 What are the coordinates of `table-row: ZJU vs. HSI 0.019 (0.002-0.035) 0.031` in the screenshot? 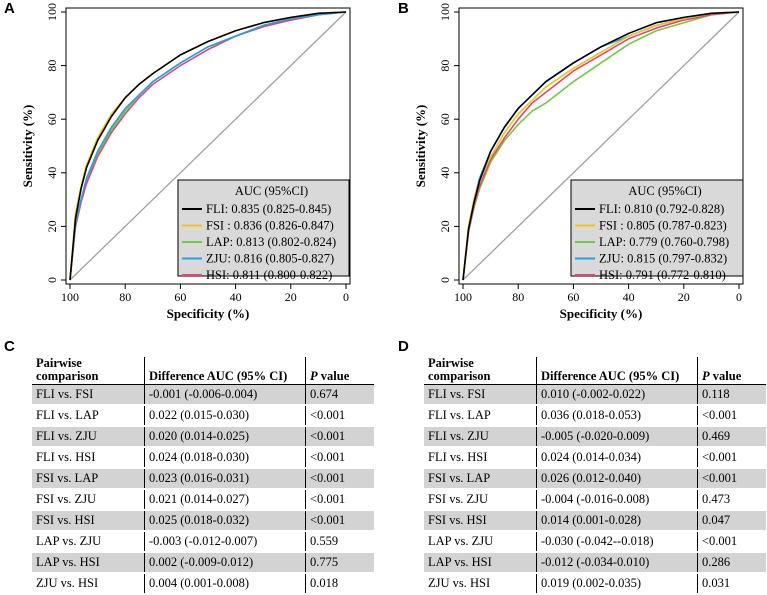 It's located at (595, 584).